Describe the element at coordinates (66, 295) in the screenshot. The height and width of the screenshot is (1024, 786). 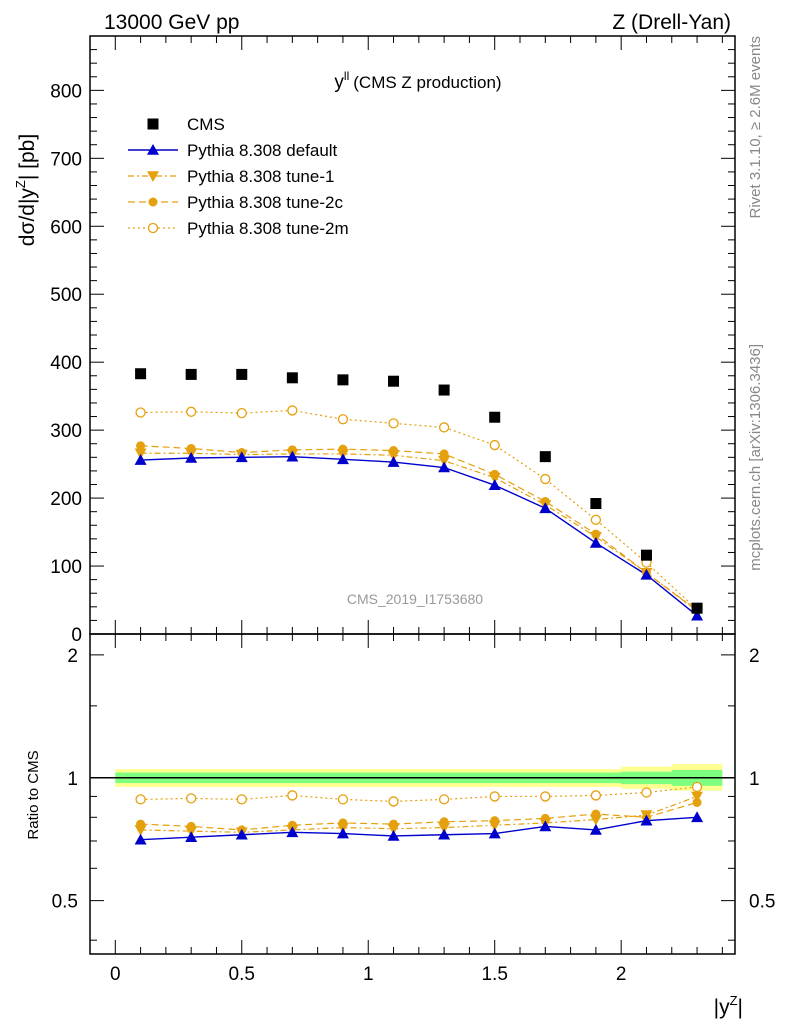
I see `main-ytick-label: 500` at that location.